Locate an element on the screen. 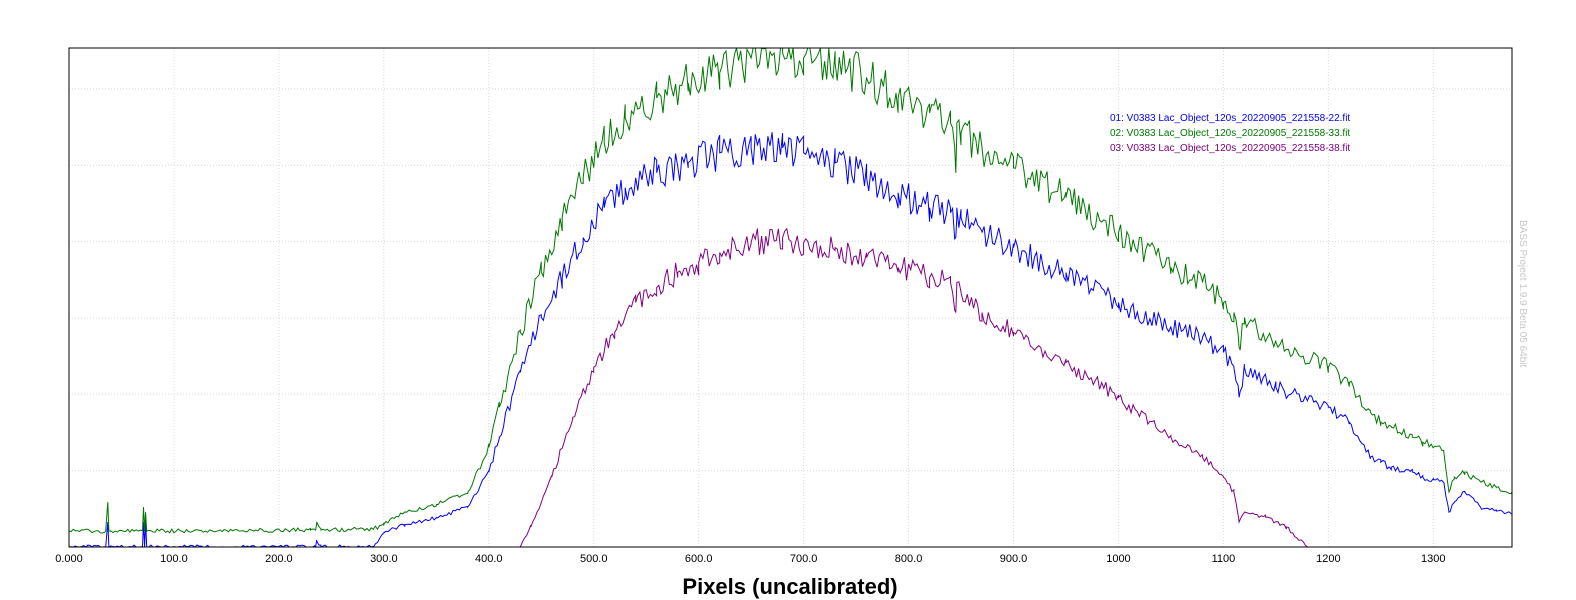  x-tick-label: 200.0 is located at coordinates (279, 559).